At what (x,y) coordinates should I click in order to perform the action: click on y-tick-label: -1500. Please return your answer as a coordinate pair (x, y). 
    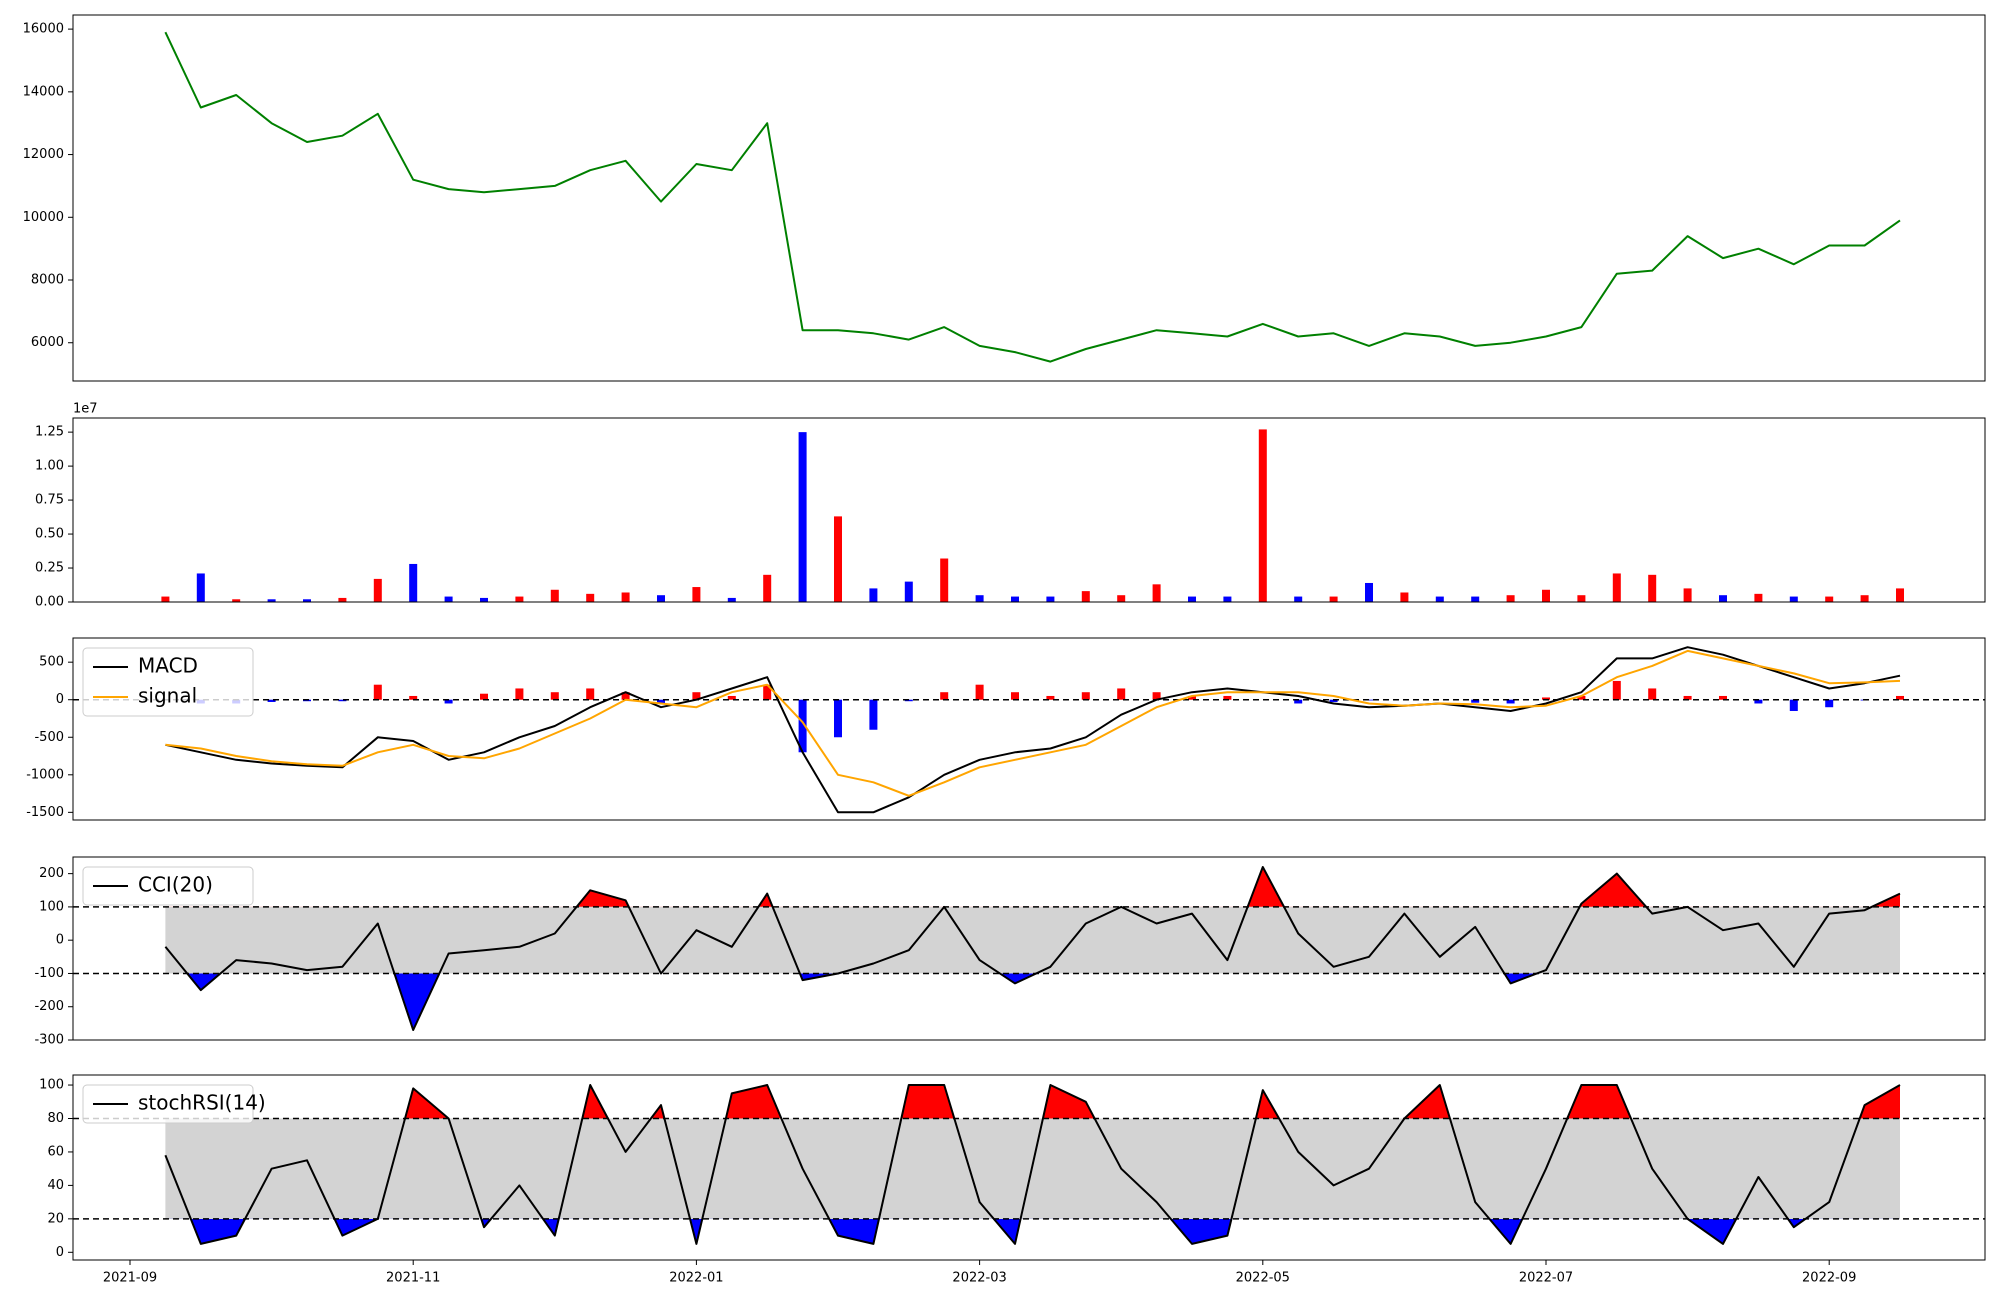
    Looking at the image, I should click on (45, 812).